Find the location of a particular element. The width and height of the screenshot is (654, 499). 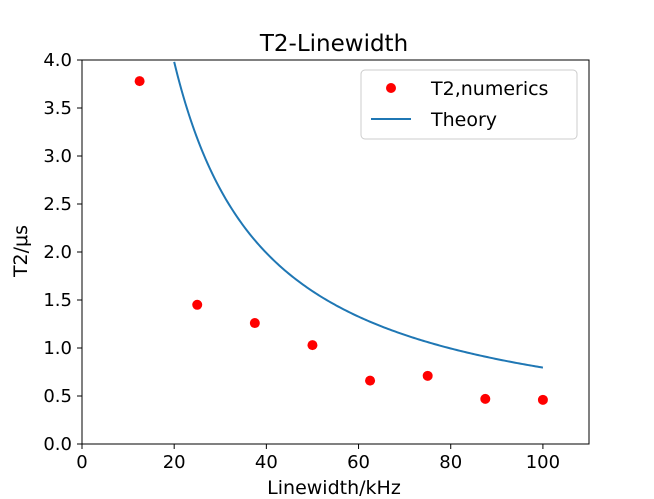

y-tick-label: 3.0 is located at coordinates (57, 156).